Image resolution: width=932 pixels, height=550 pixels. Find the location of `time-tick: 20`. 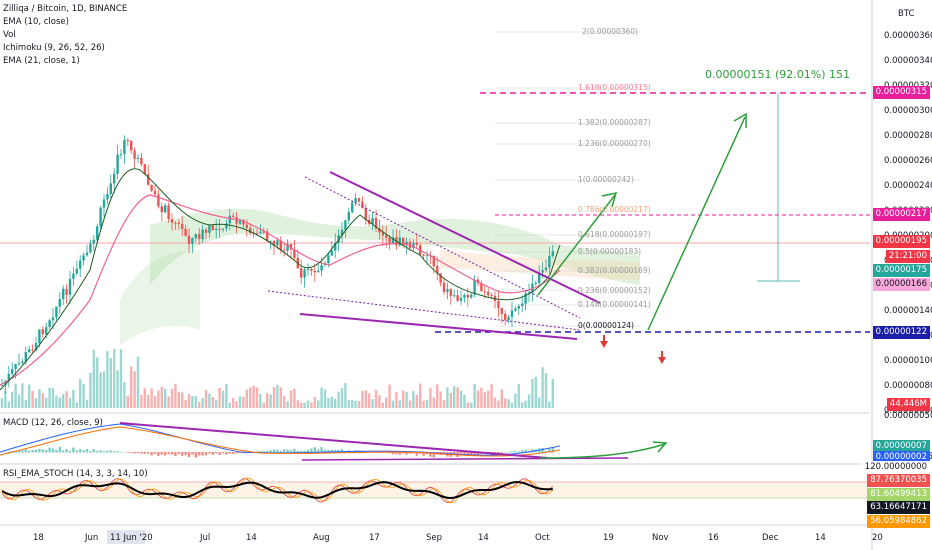

time-tick: 20 is located at coordinates (877, 538).